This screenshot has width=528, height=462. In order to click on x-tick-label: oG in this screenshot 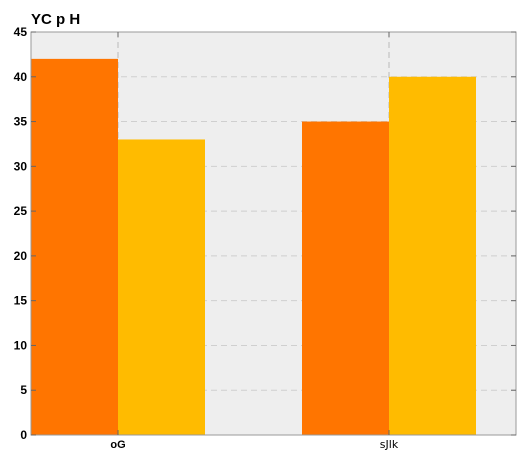, I will do `click(117, 445)`.